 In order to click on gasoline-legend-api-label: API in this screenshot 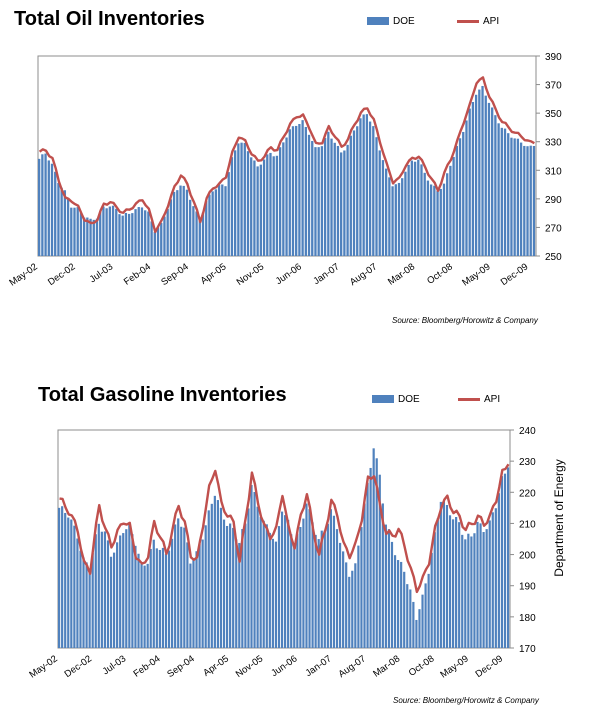, I will do `click(492, 399)`.